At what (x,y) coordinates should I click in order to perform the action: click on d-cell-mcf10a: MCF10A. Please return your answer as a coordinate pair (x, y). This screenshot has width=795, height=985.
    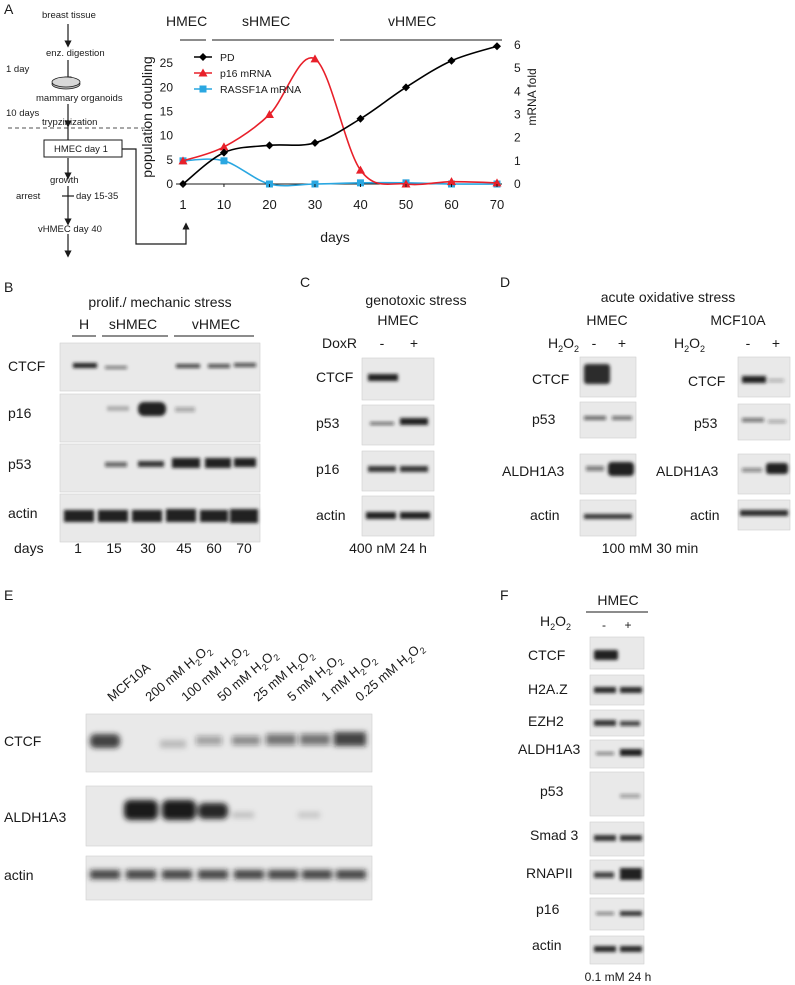
    Looking at the image, I should click on (738, 320).